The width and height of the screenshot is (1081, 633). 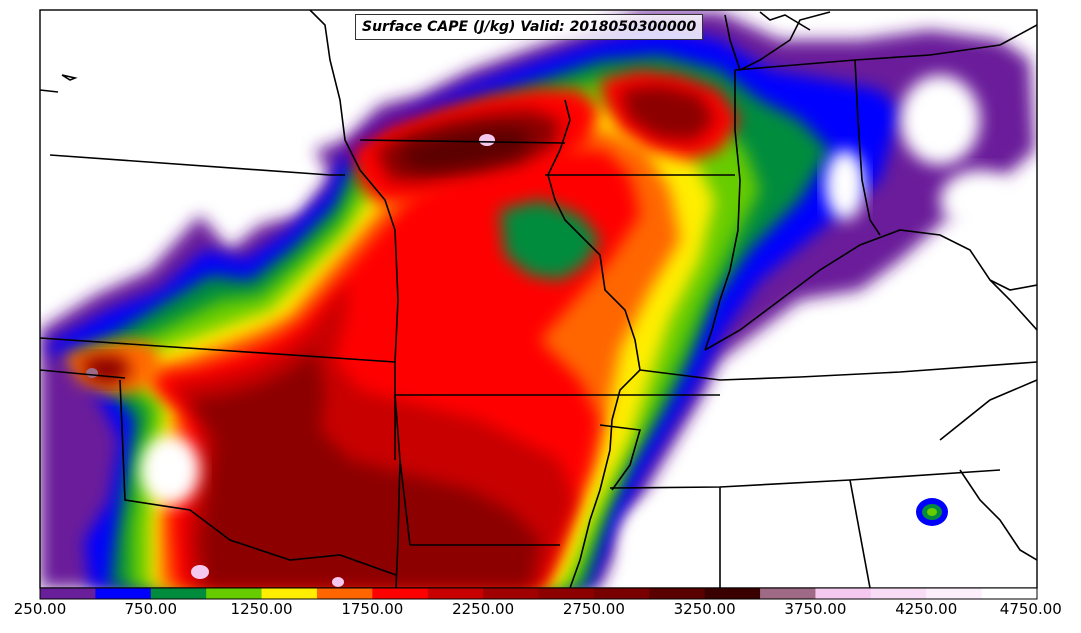 What do you see at coordinates (620, 457) in the screenshot?
I see `border-ar-ms-river` at bounding box center [620, 457].